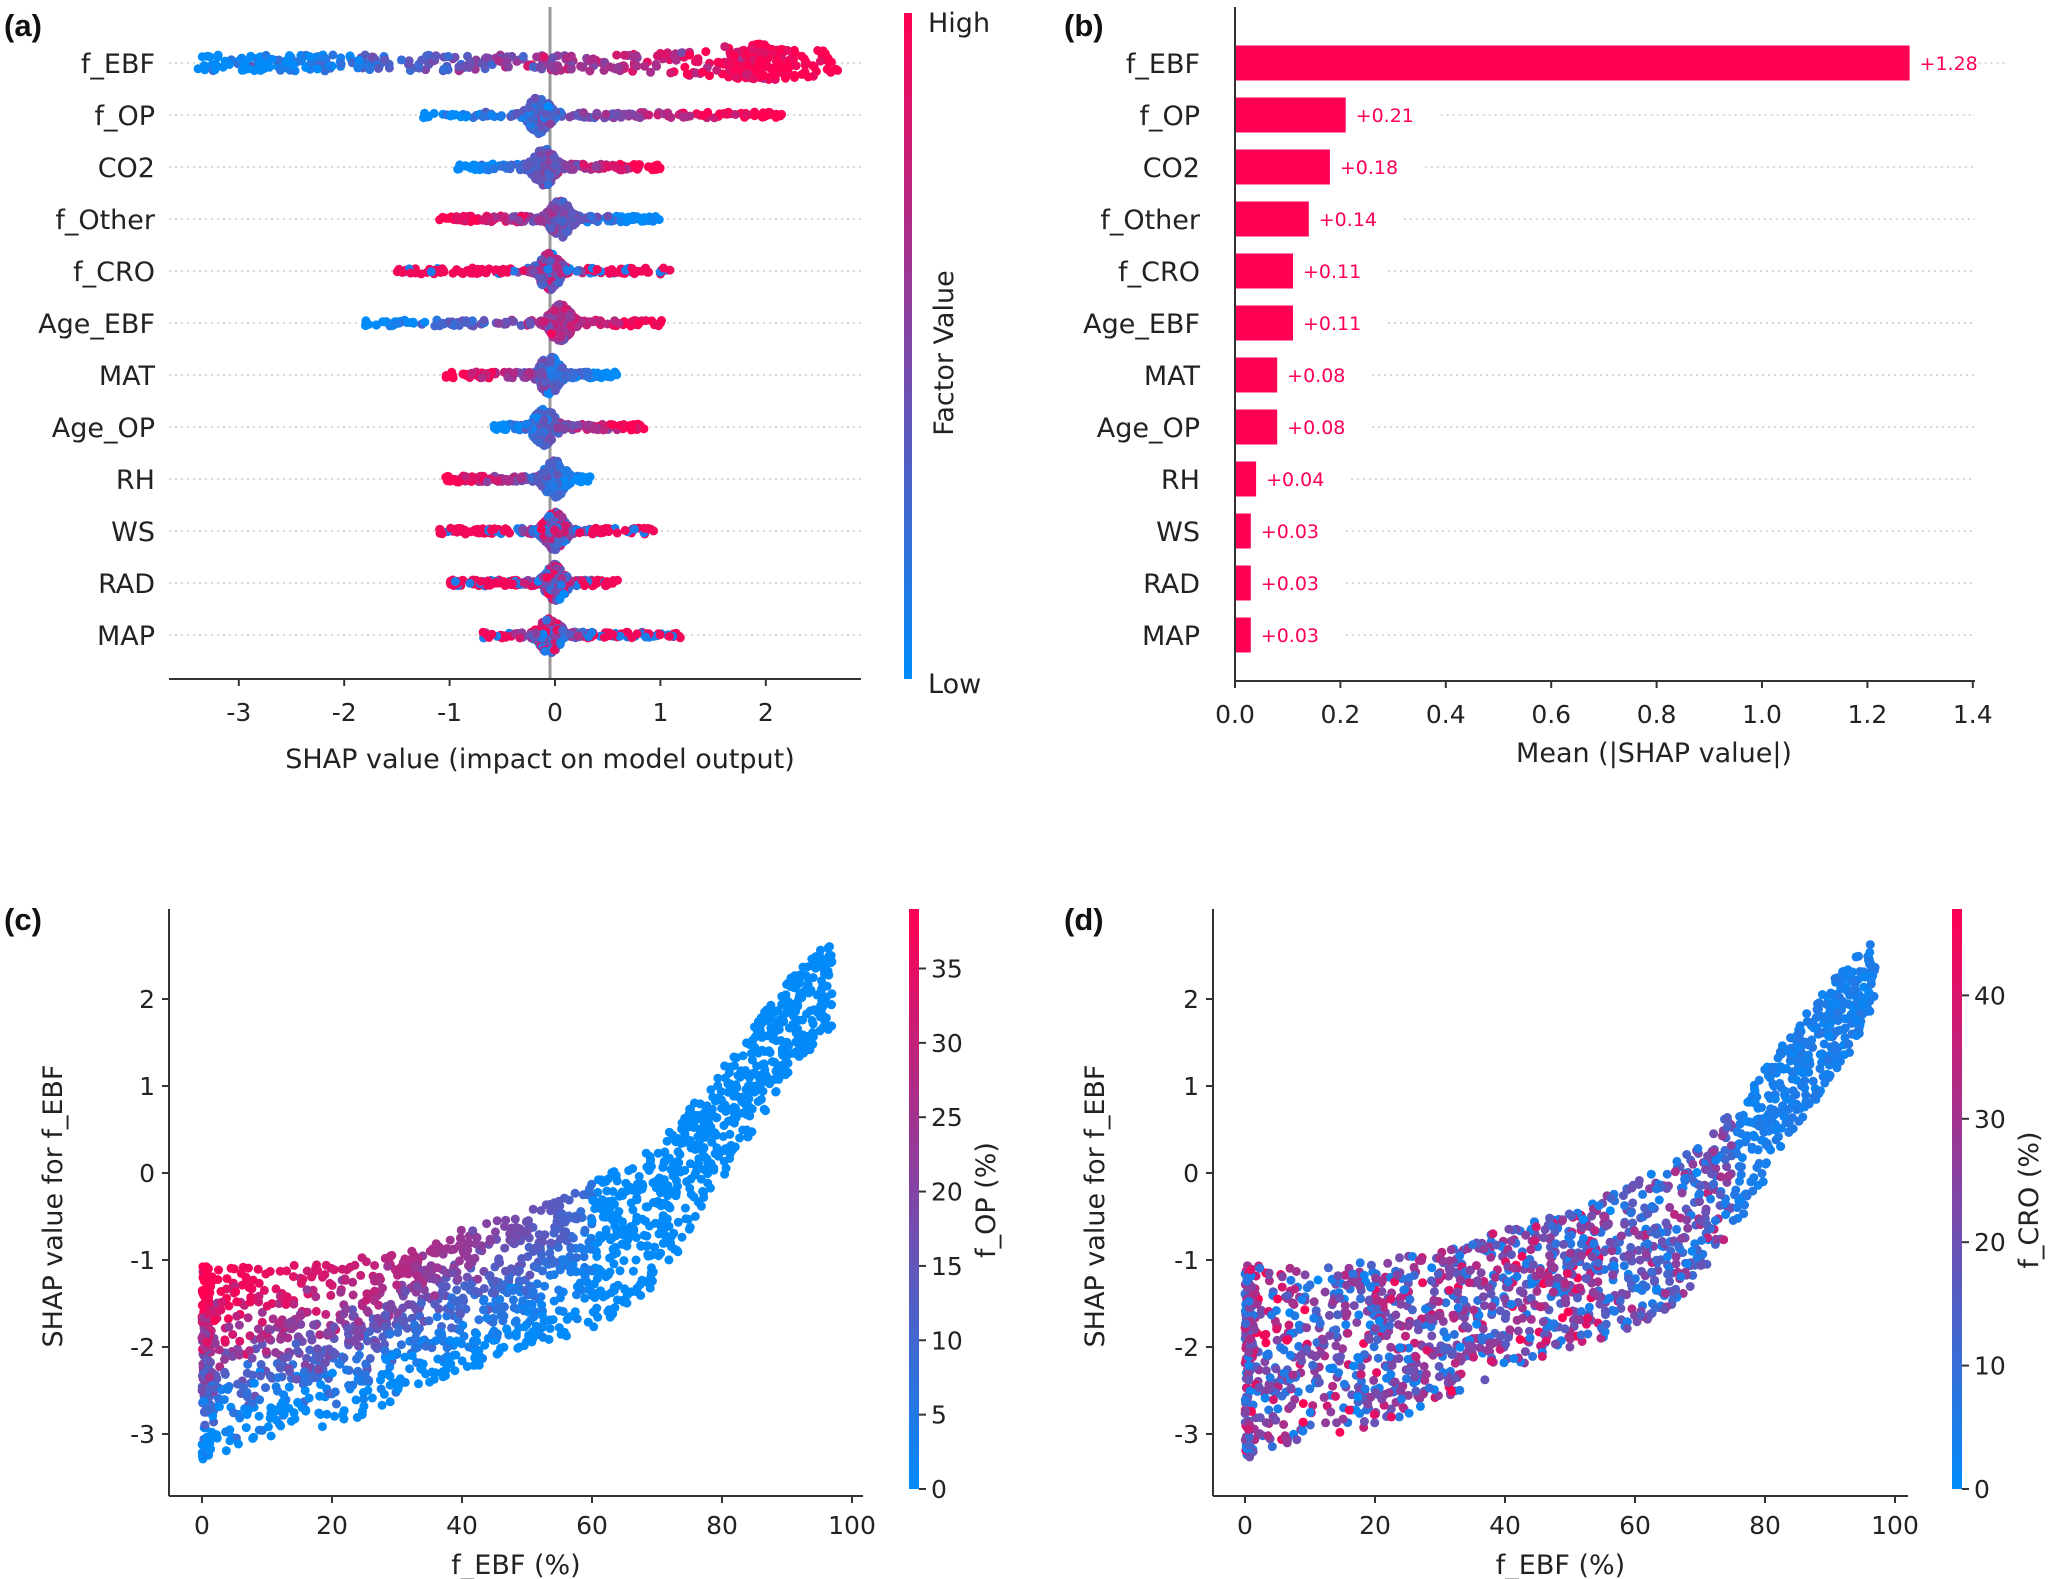  Describe the element at coordinates (1341, 714) in the screenshot. I see `x-tick-label: 0.2` at that location.